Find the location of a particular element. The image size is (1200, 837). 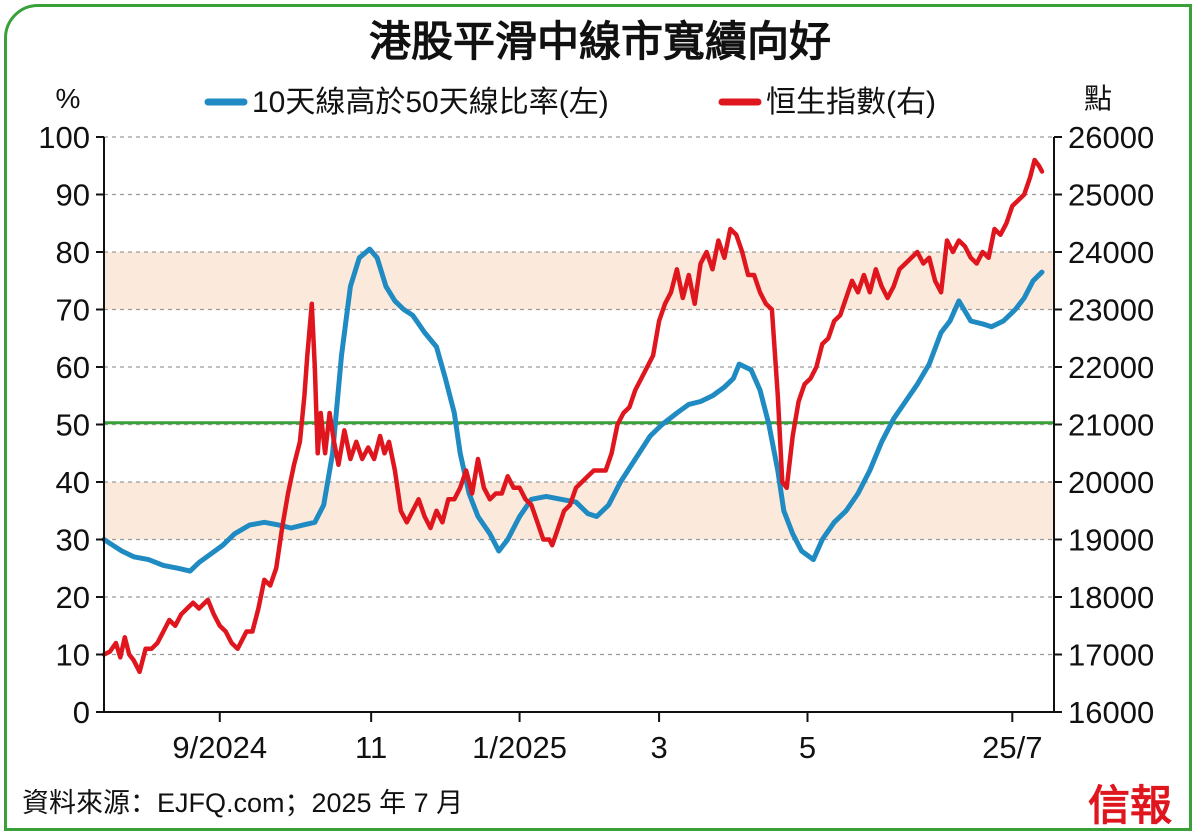

left-tick-label-3: 30 is located at coordinates (73, 540).